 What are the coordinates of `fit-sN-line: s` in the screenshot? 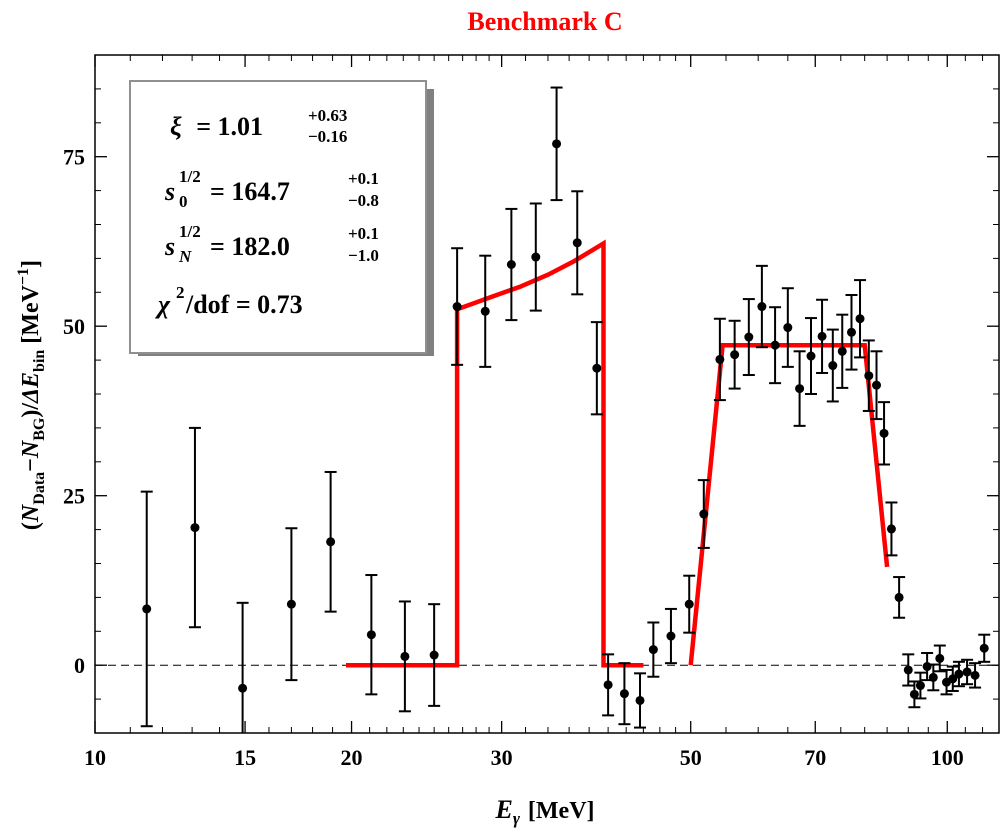 It's located at (169, 246).